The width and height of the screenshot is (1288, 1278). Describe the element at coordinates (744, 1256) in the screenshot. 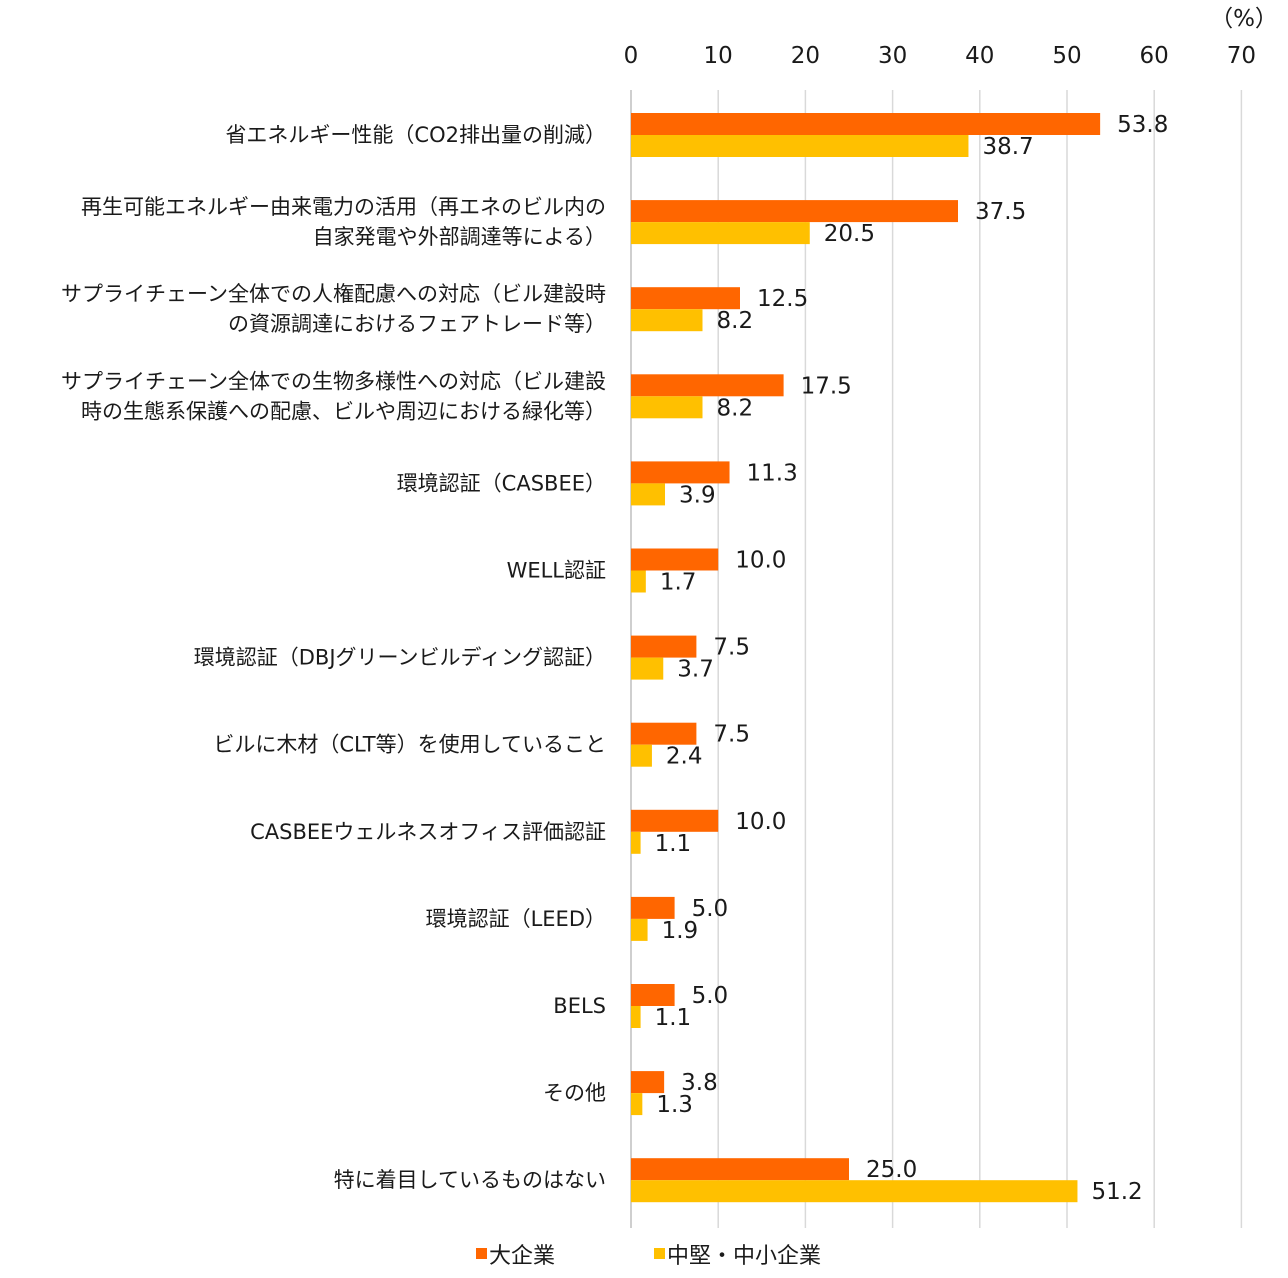

I see `legend-label: 中堅・中小企業` at that location.